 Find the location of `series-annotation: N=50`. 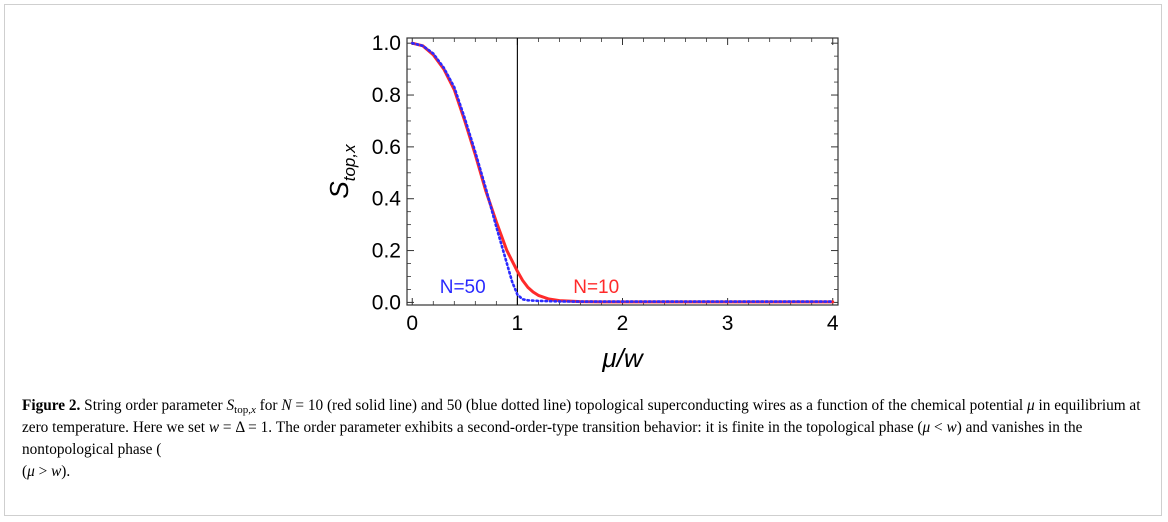

series-annotation: N=50 is located at coordinates (463, 287).